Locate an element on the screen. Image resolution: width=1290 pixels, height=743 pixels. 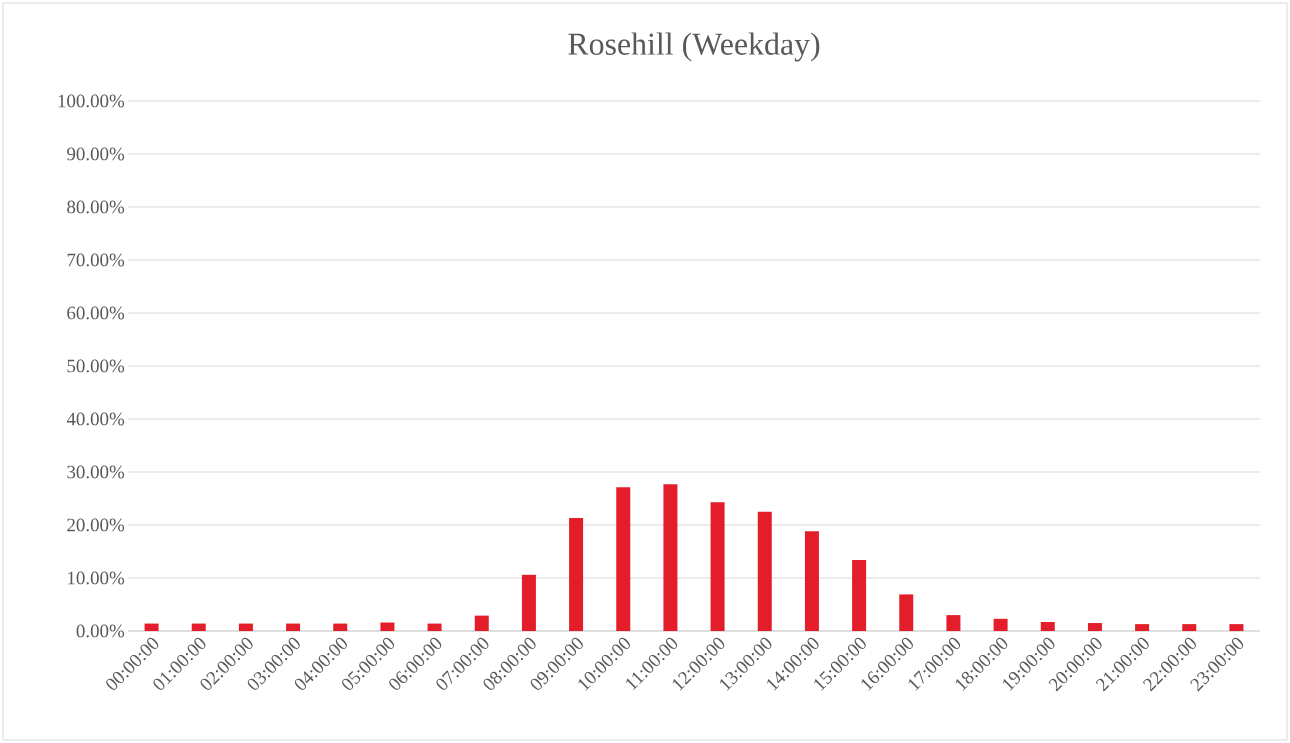
y-tick-label: 20.00% is located at coordinates (96, 525).